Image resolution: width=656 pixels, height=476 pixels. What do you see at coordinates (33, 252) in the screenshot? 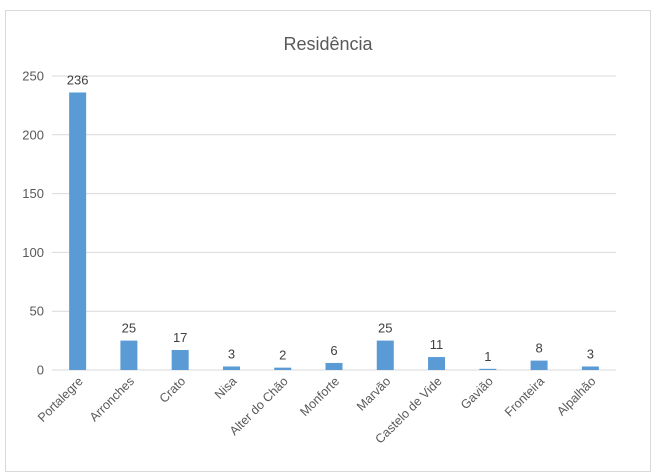
I see `y-tick-label: 100` at bounding box center [33, 252].